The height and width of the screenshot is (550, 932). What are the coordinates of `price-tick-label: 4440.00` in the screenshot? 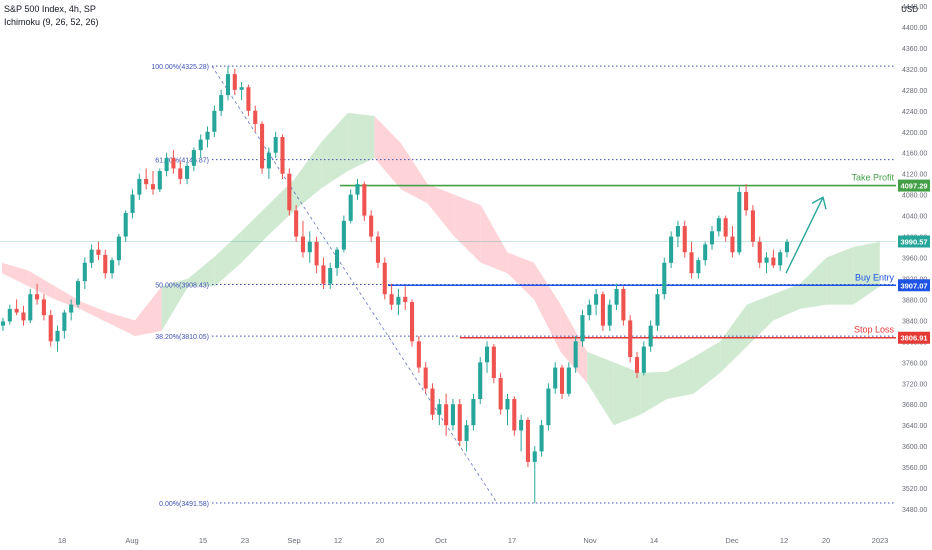 It's located at (914, 7).